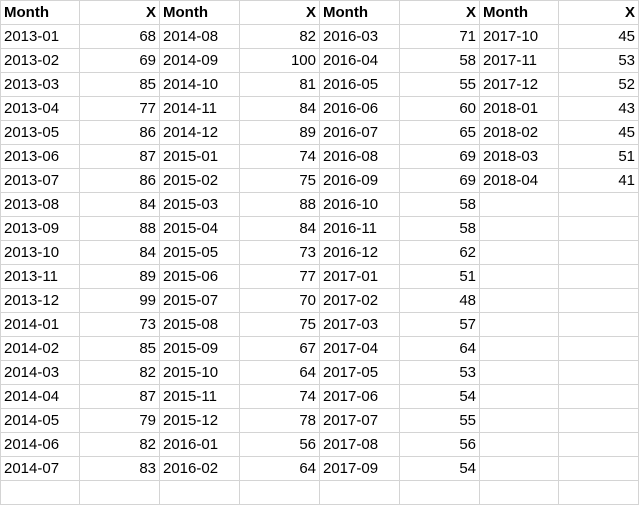  What do you see at coordinates (280, 133) in the screenshot?
I see `x-value-cell: 89` at bounding box center [280, 133].